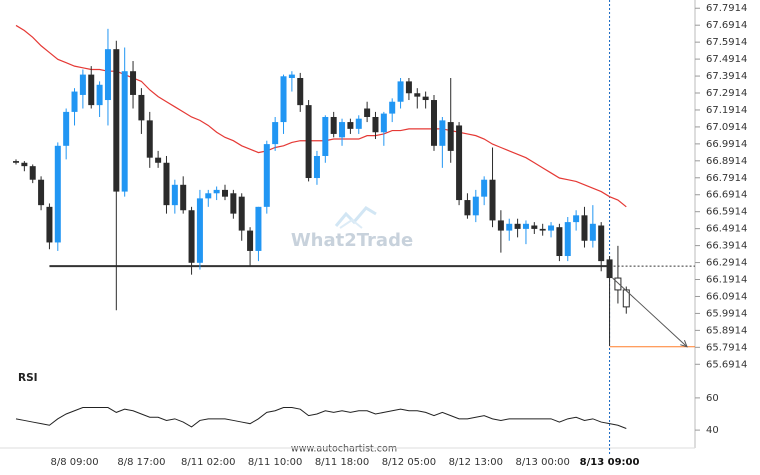 The image size is (760, 475). What do you see at coordinates (610, 462) in the screenshot?
I see `x-tick-label: 8/13 09:00` at bounding box center [610, 462].